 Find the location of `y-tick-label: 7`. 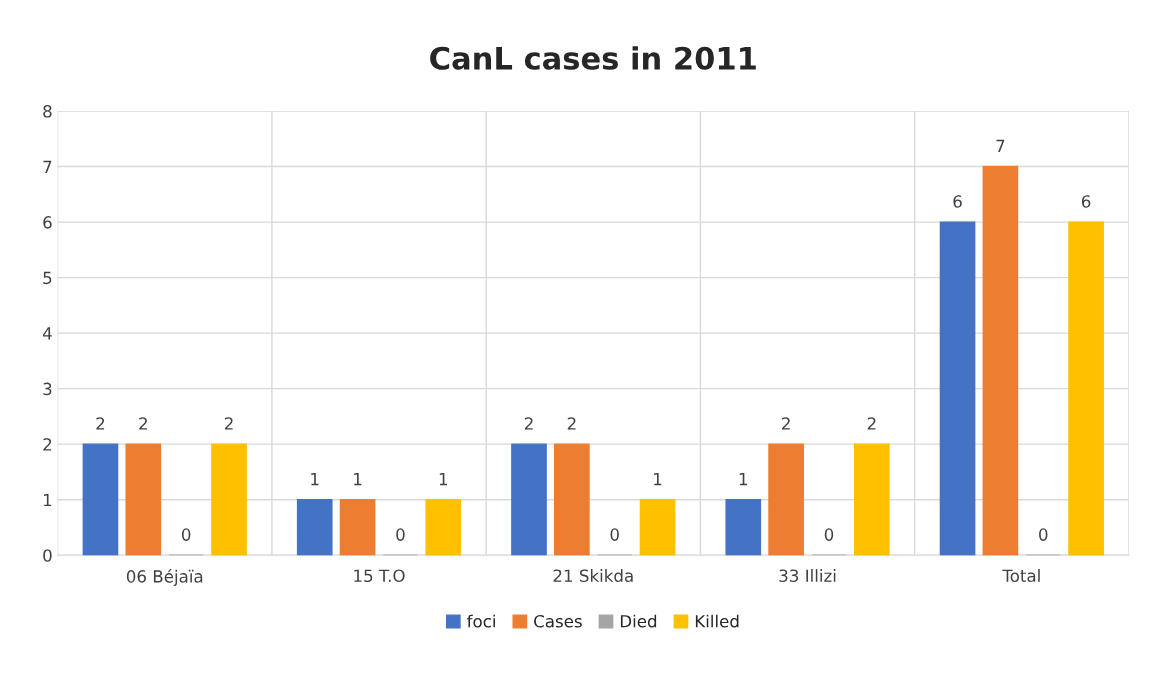

y-tick-label: 7 is located at coordinates (47, 166).